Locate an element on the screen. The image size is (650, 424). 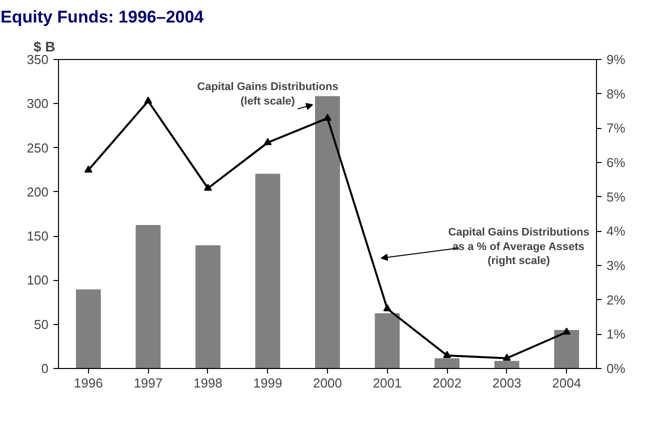
y2-tick-label: 3% is located at coordinates (616, 265).